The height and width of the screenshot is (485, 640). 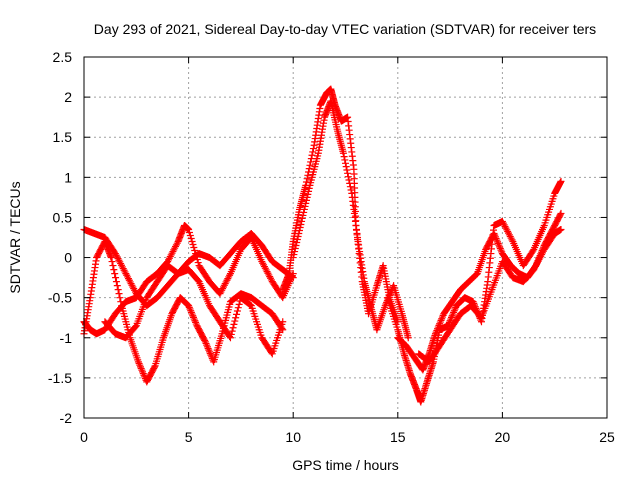 I want to click on y-tick-label: 0.5, so click(x=63, y=217).